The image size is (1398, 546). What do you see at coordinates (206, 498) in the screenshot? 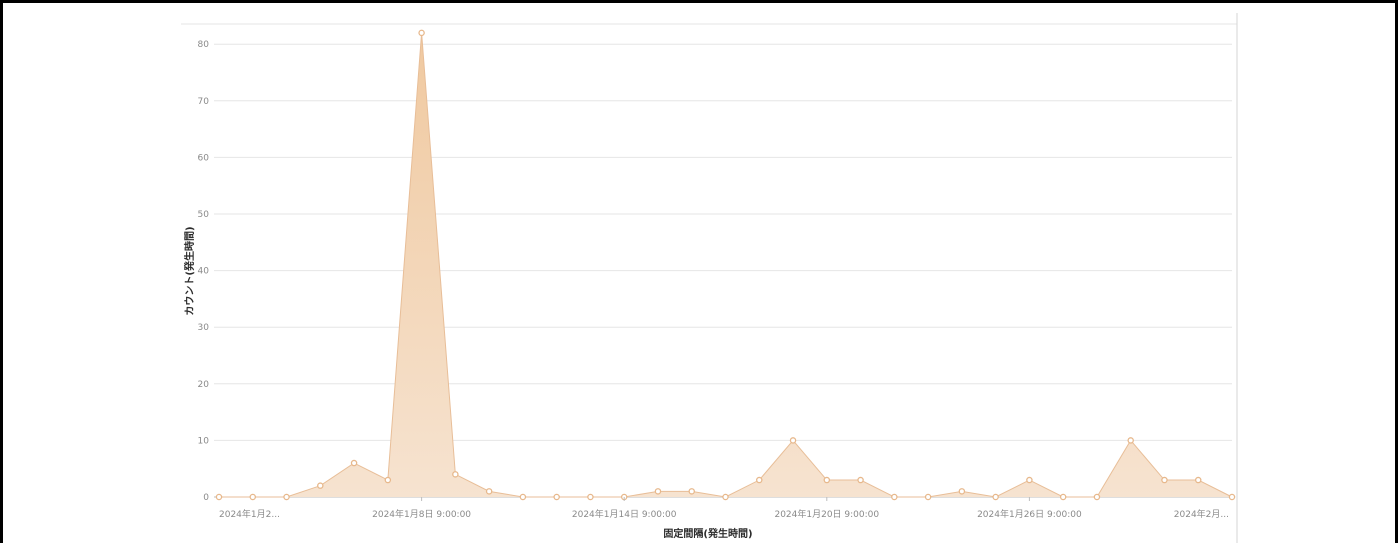
I see `y-tick-label: 0` at bounding box center [206, 498].